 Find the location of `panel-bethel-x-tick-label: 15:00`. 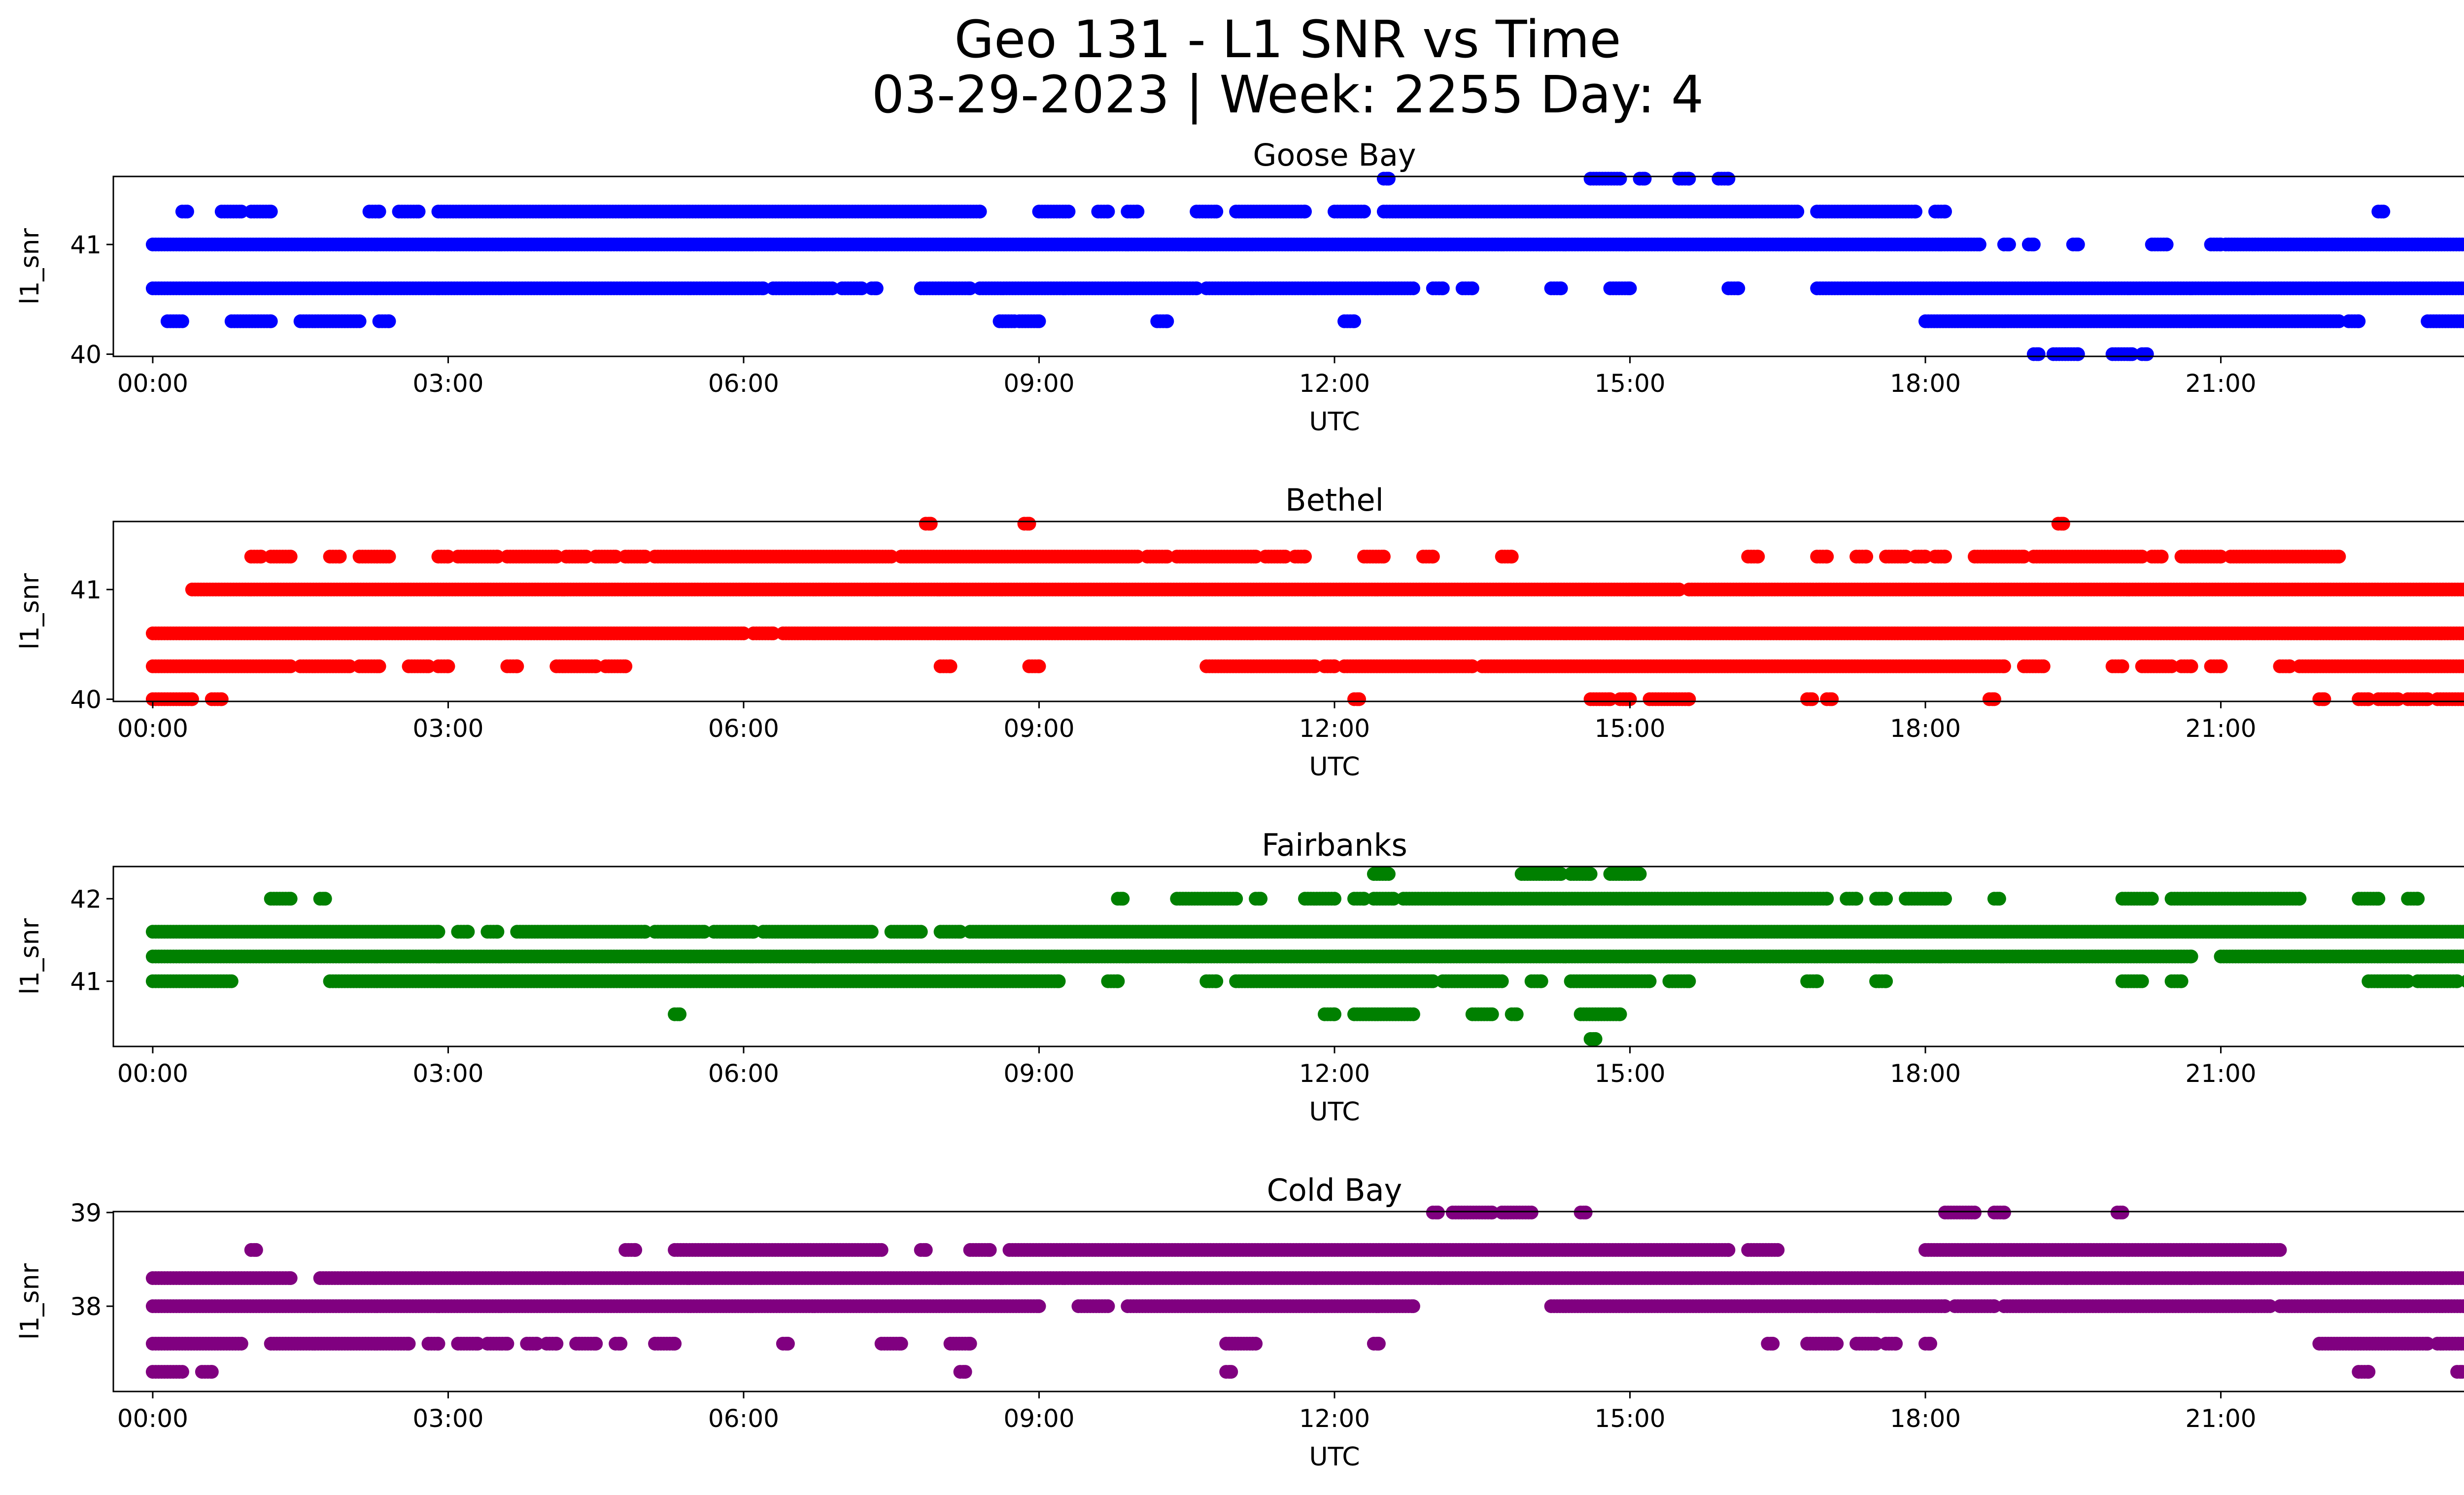

panel-bethel-x-tick-label: 15:00 is located at coordinates (1629, 728).